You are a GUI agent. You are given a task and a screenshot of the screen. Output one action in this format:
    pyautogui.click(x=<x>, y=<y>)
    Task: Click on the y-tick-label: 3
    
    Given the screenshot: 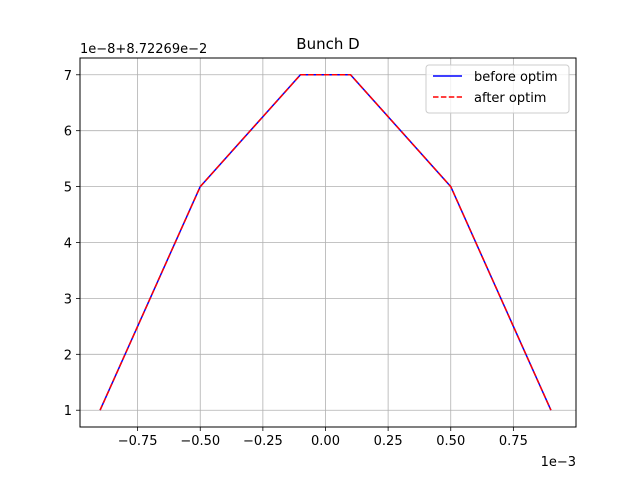 What is the action you would take?
    pyautogui.click(x=68, y=299)
    